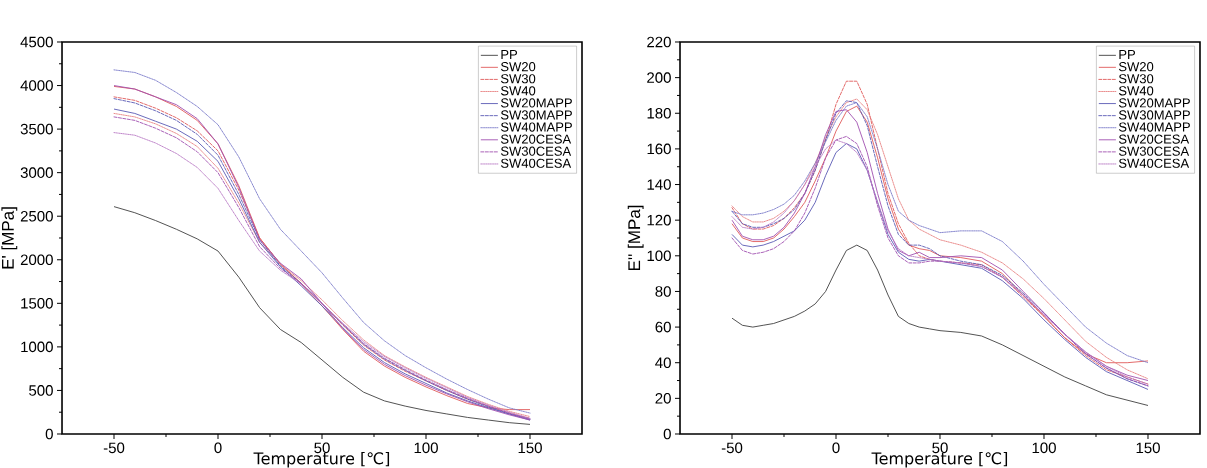  I want to click on y-axis-title: E'' [MPa], so click(635, 238).